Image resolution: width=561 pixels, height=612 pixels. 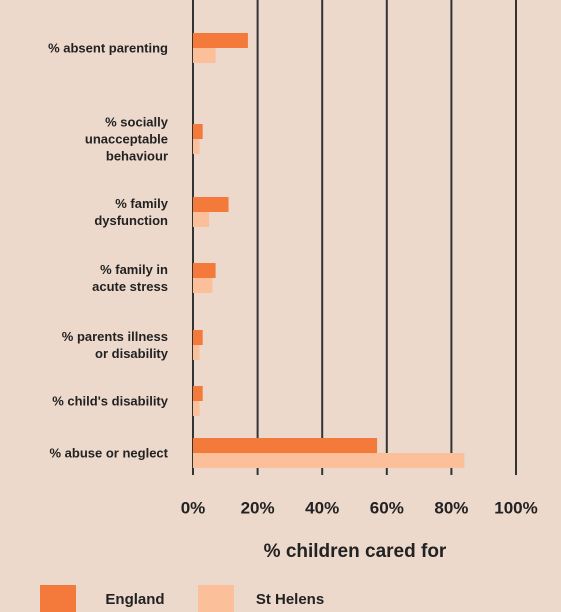 I want to click on legend-label: England, so click(x=134, y=599).